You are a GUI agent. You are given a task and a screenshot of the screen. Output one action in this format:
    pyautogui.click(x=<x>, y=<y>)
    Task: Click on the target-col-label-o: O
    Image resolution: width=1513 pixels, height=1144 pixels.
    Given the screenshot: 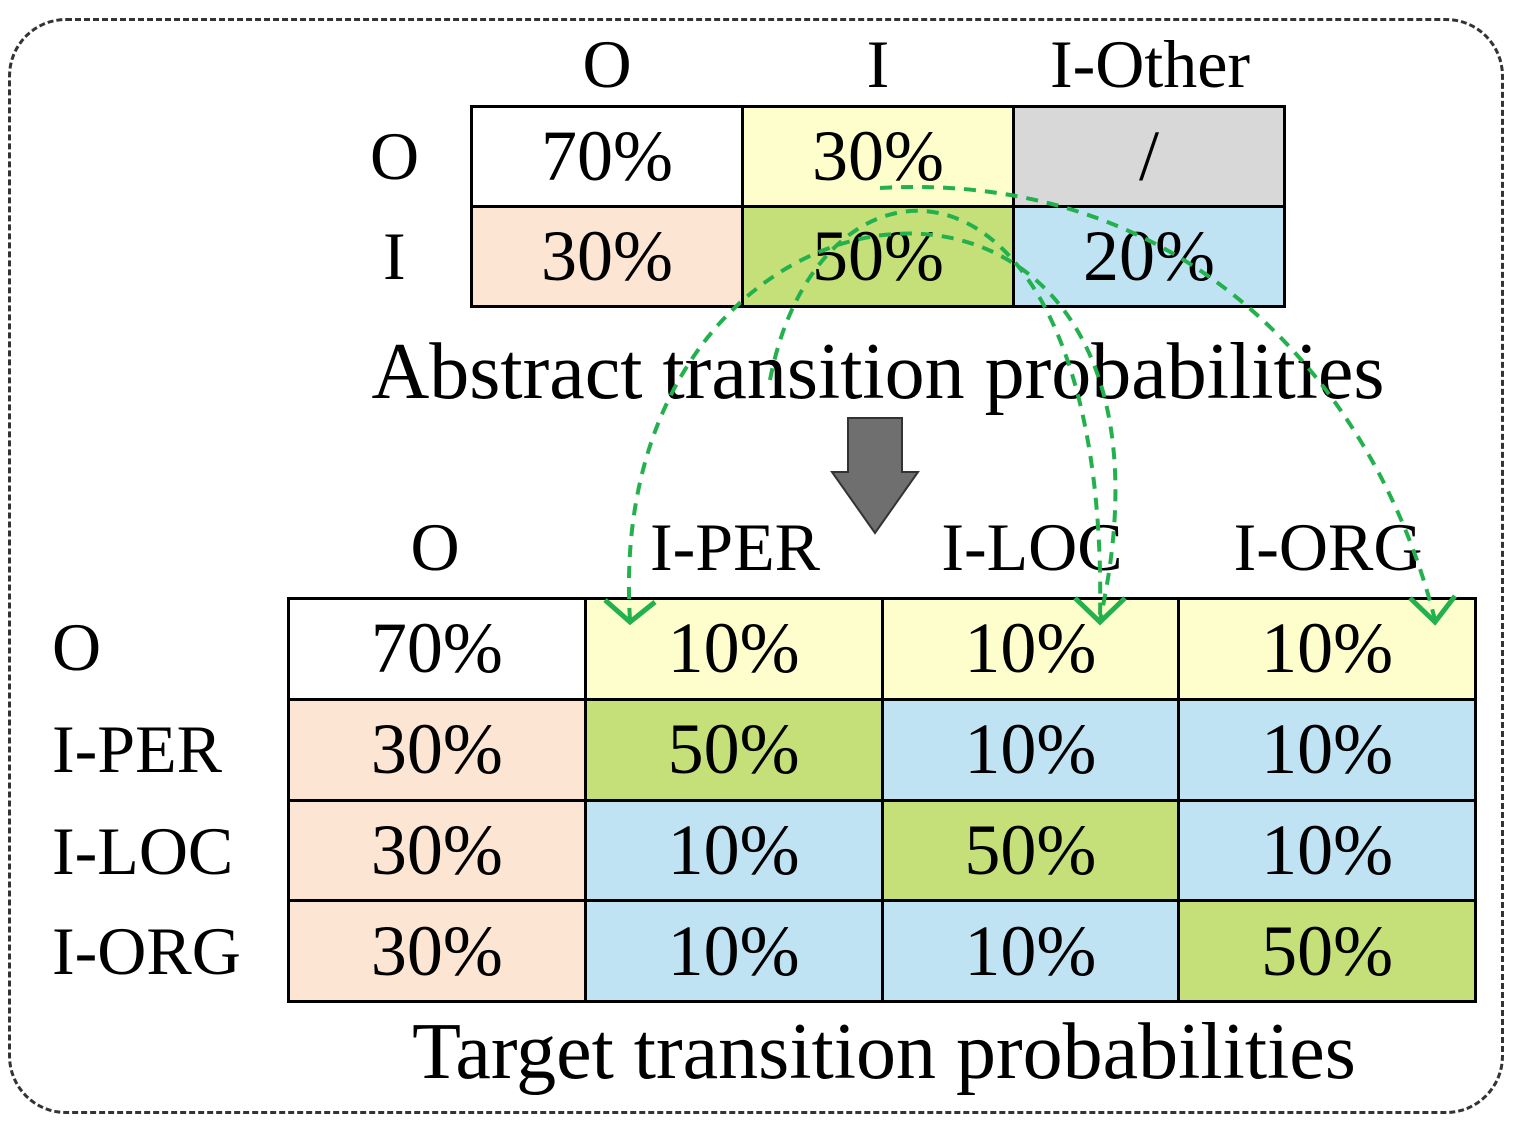 What is the action you would take?
    pyautogui.click(x=435, y=547)
    